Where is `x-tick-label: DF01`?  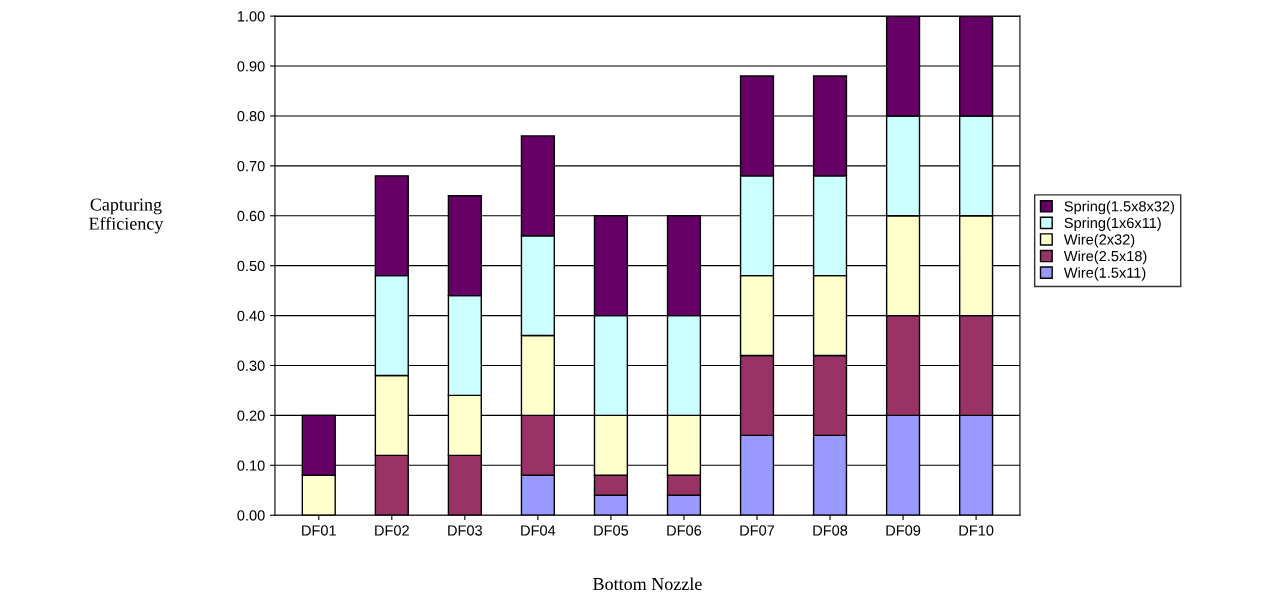 x-tick-label: DF01 is located at coordinates (319, 530).